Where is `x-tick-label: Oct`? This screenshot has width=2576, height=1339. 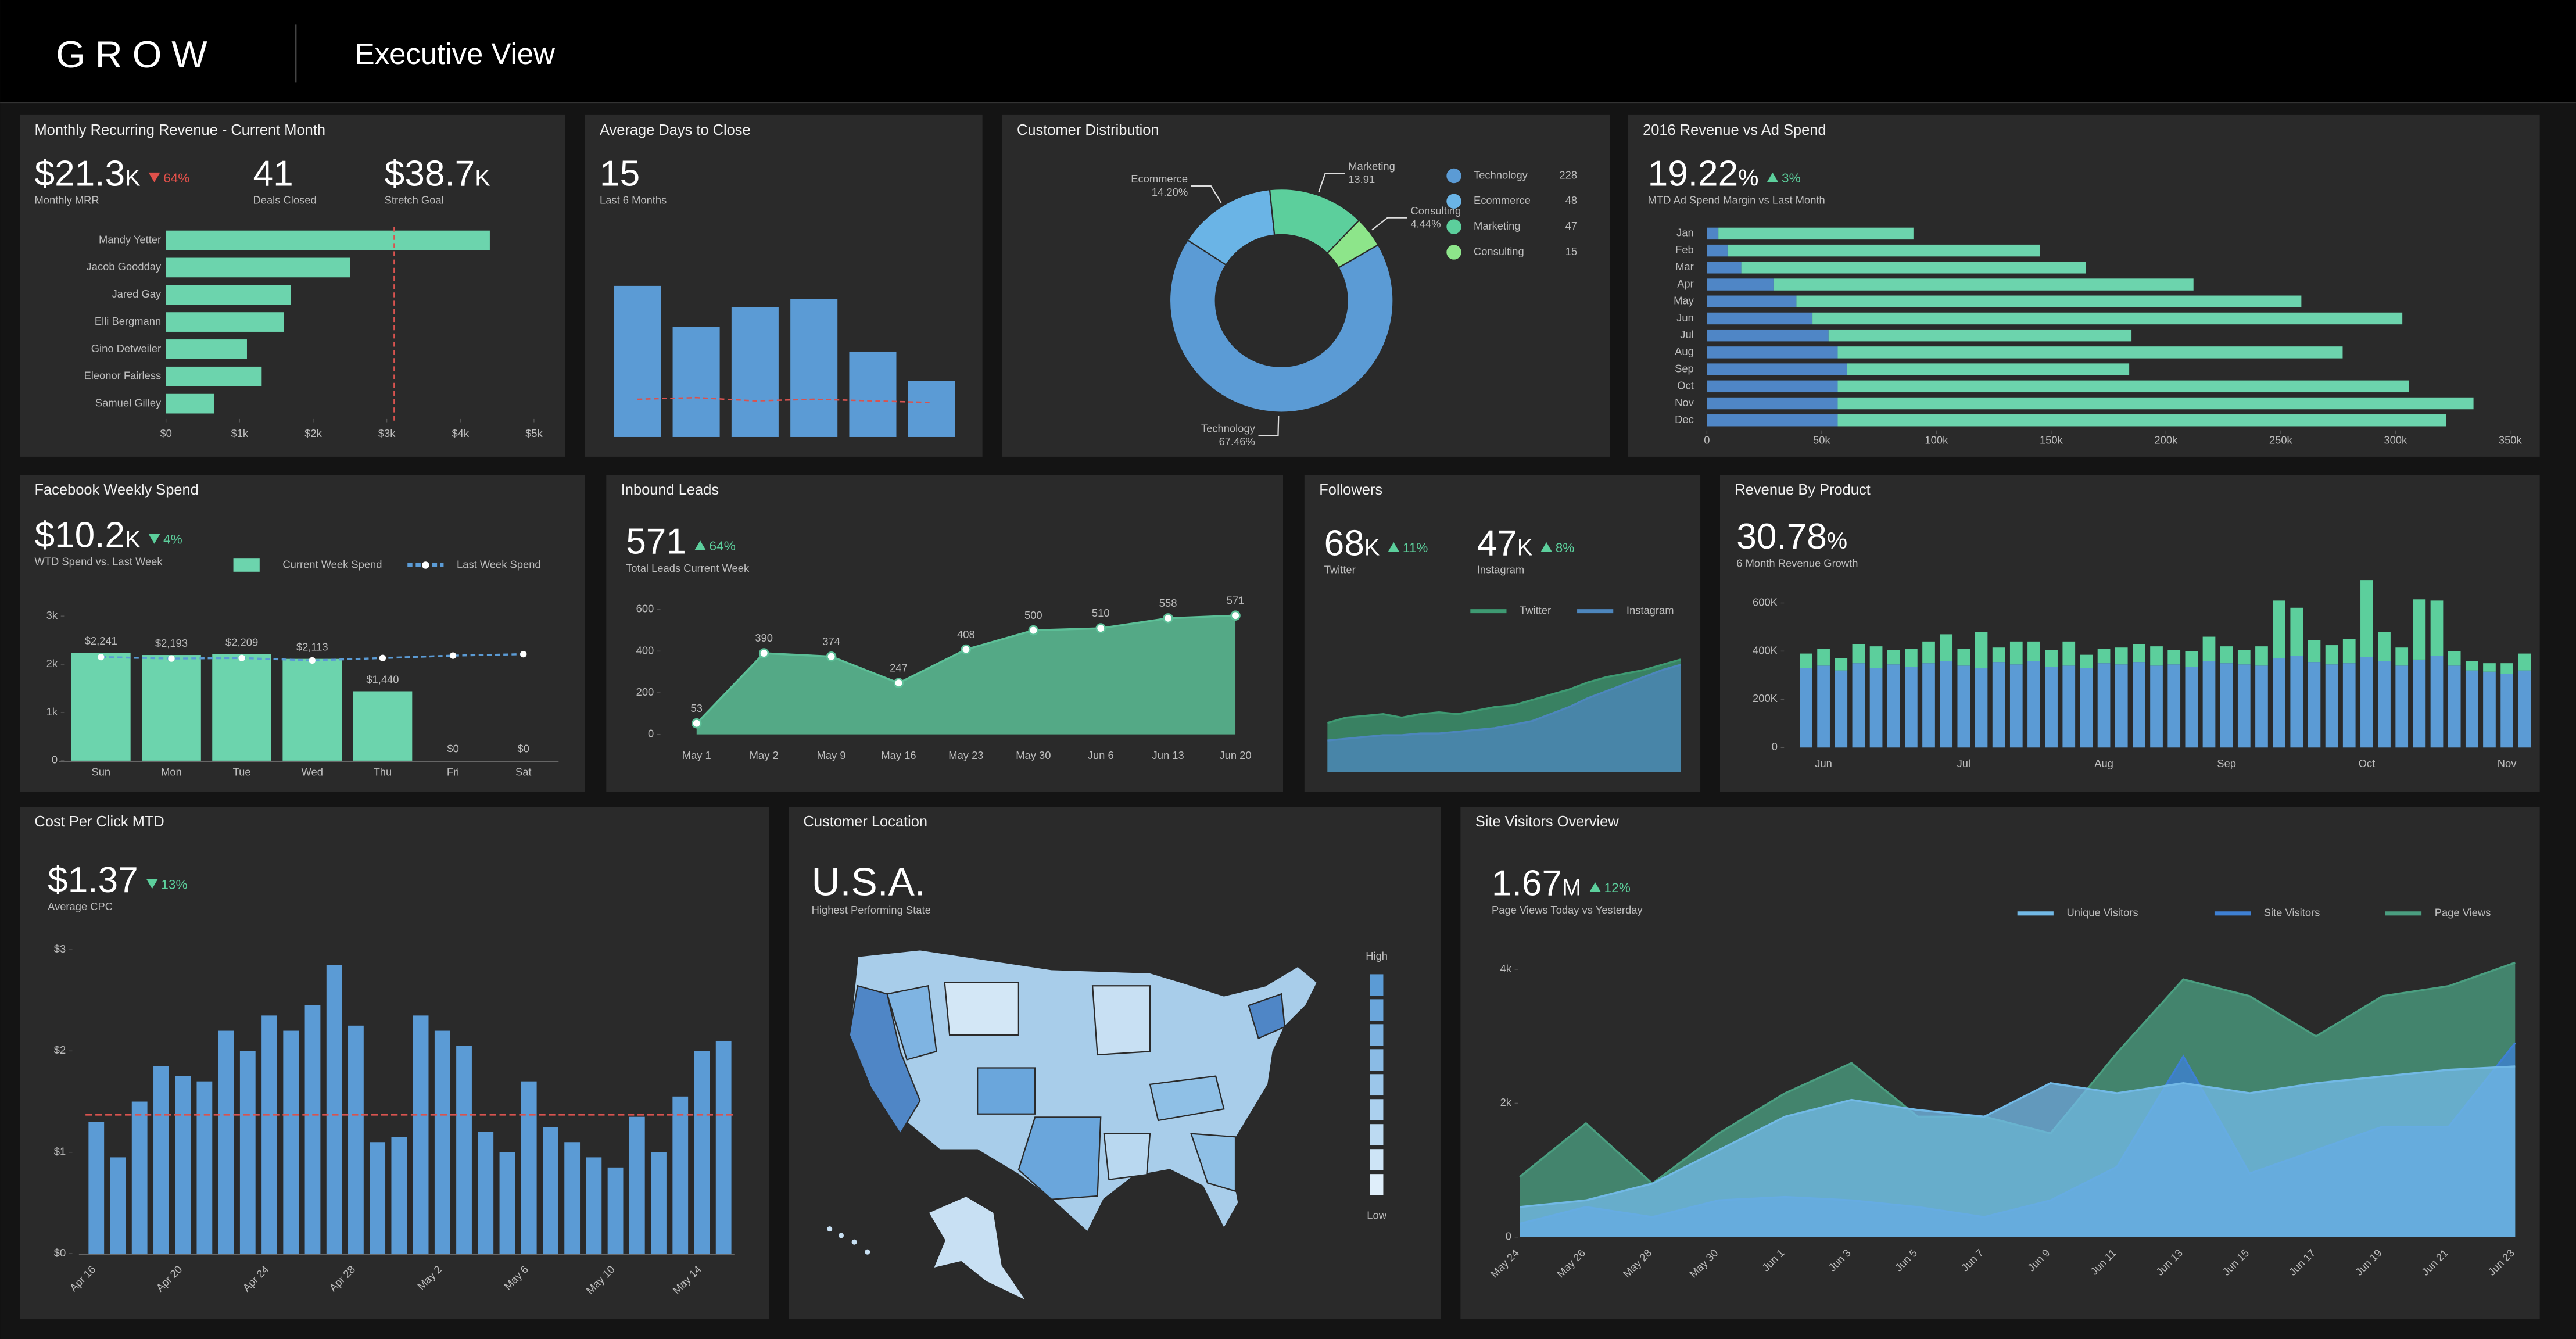 x-tick-label: Oct is located at coordinates (2367, 763).